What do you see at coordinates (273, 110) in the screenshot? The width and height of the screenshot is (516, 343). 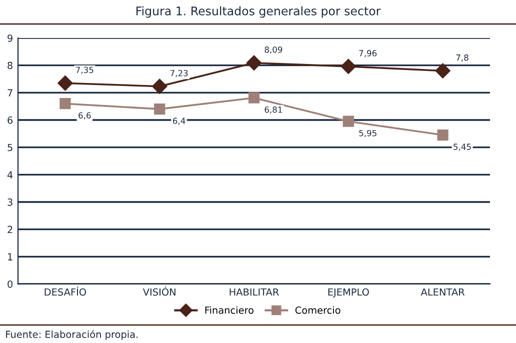 I see `data-label: 6,81` at bounding box center [273, 110].